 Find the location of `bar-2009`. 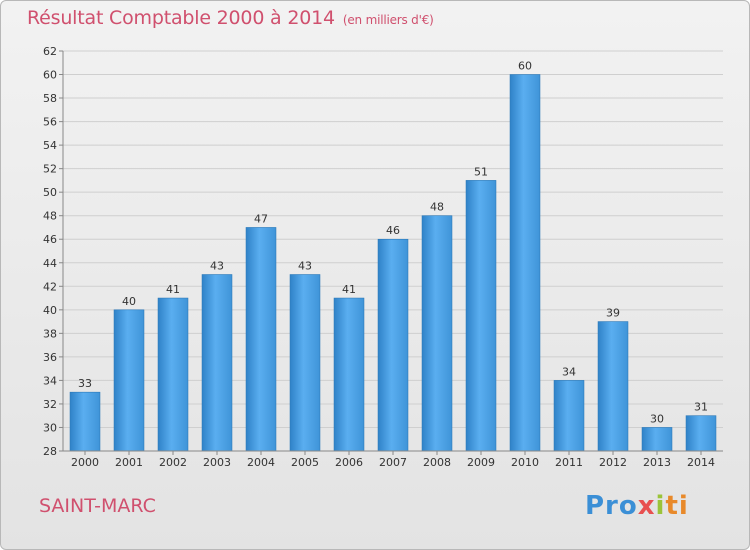

bar-2009 is located at coordinates (481, 316).